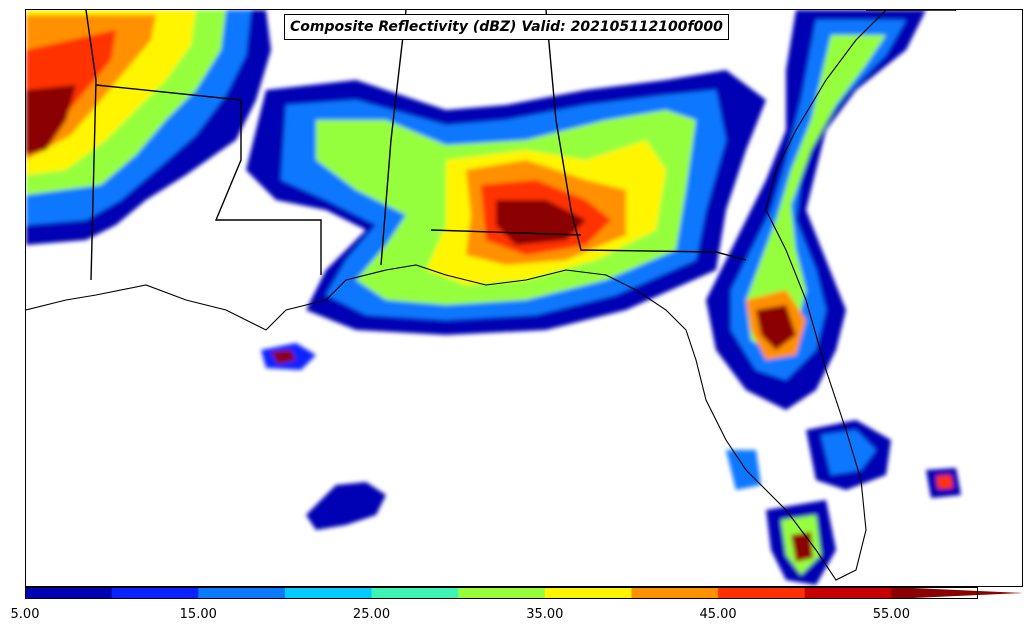 The height and width of the screenshot is (633, 1033). I want to click on echo-south-florida, so click(843, 502).